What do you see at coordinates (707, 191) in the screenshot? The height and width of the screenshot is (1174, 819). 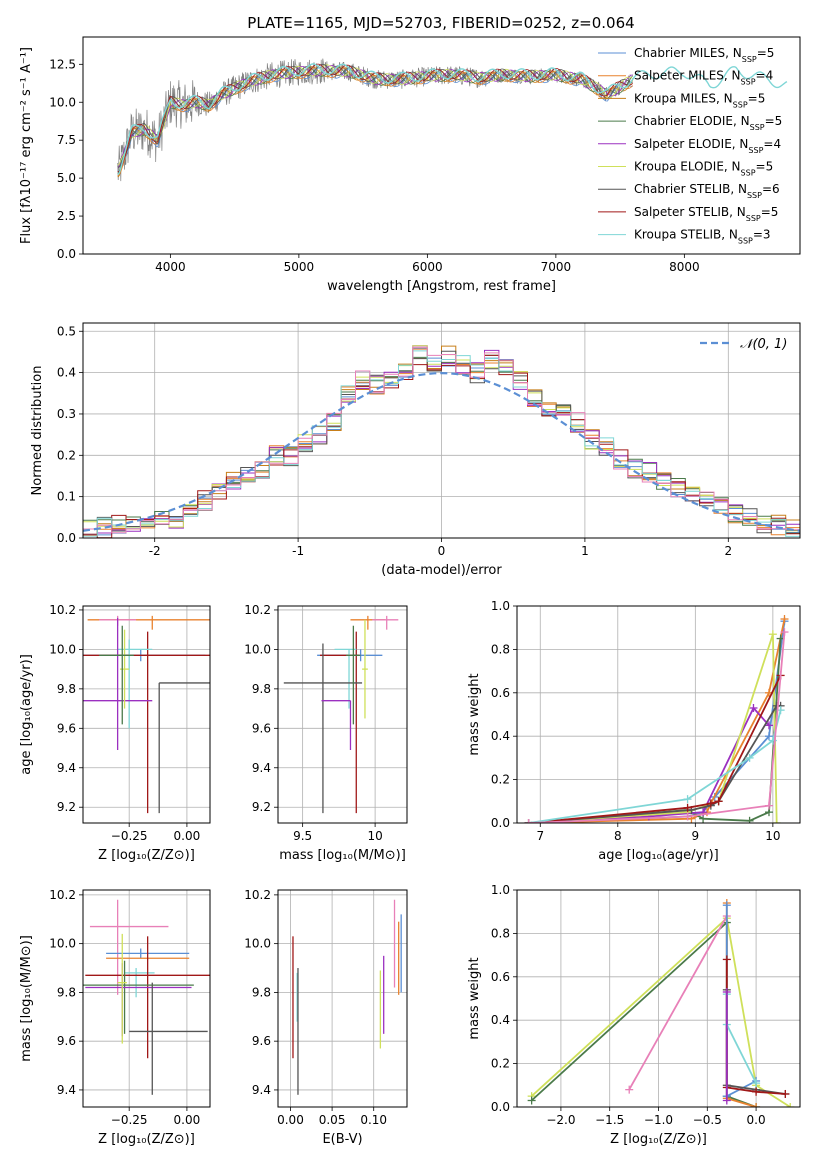 I see `legend-label: Chabrier STELIB, NSSP=6` at bounding box center [707, 191].